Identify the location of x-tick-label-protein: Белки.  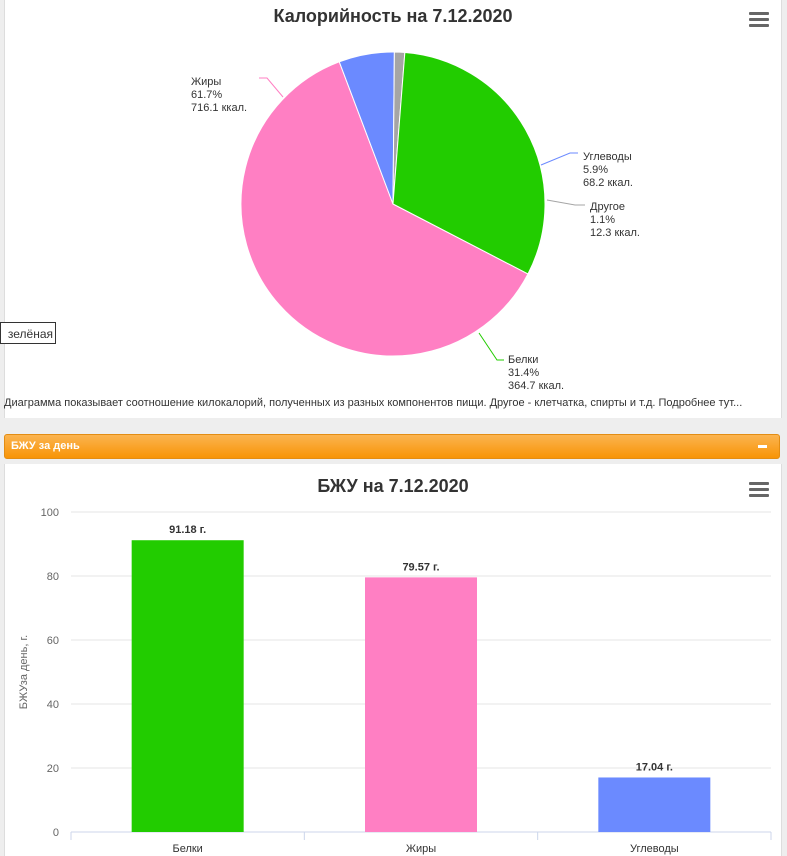
(187, 849).